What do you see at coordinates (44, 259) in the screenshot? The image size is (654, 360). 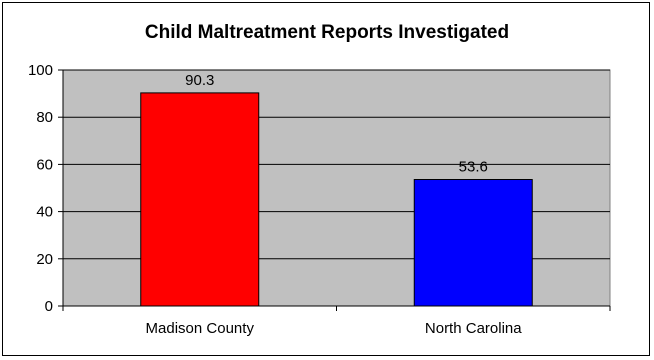 I see `y-tick-label: 20` at bounding box center [44, 259].